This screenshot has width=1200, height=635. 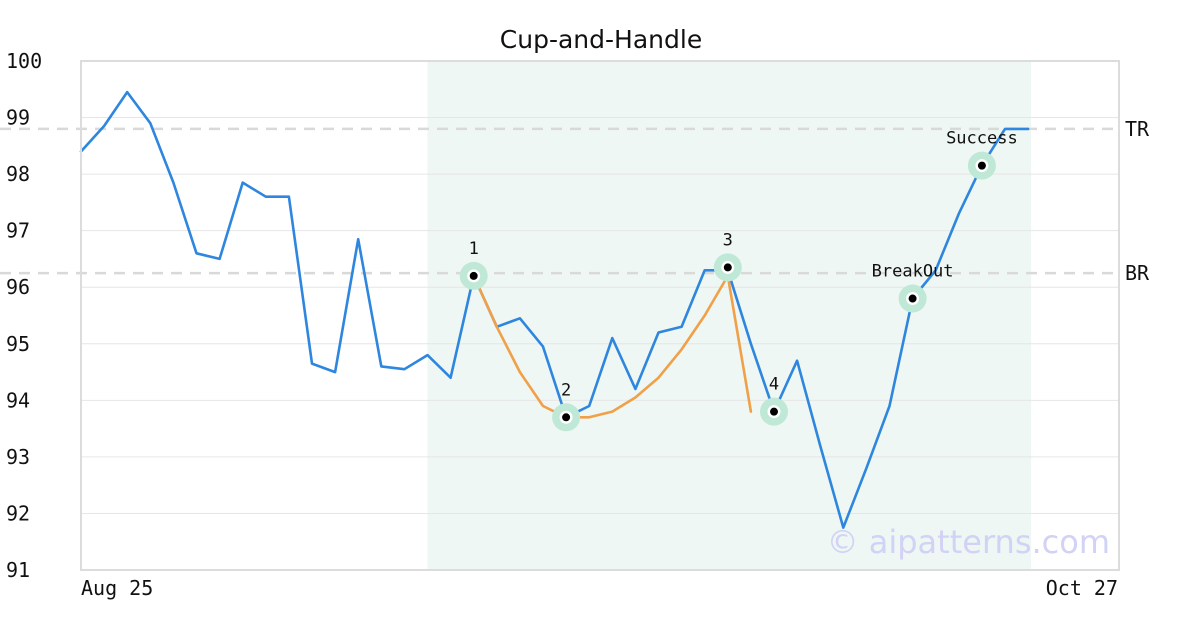 I want to click on cup-fit-line, so click(x=612, y=346).